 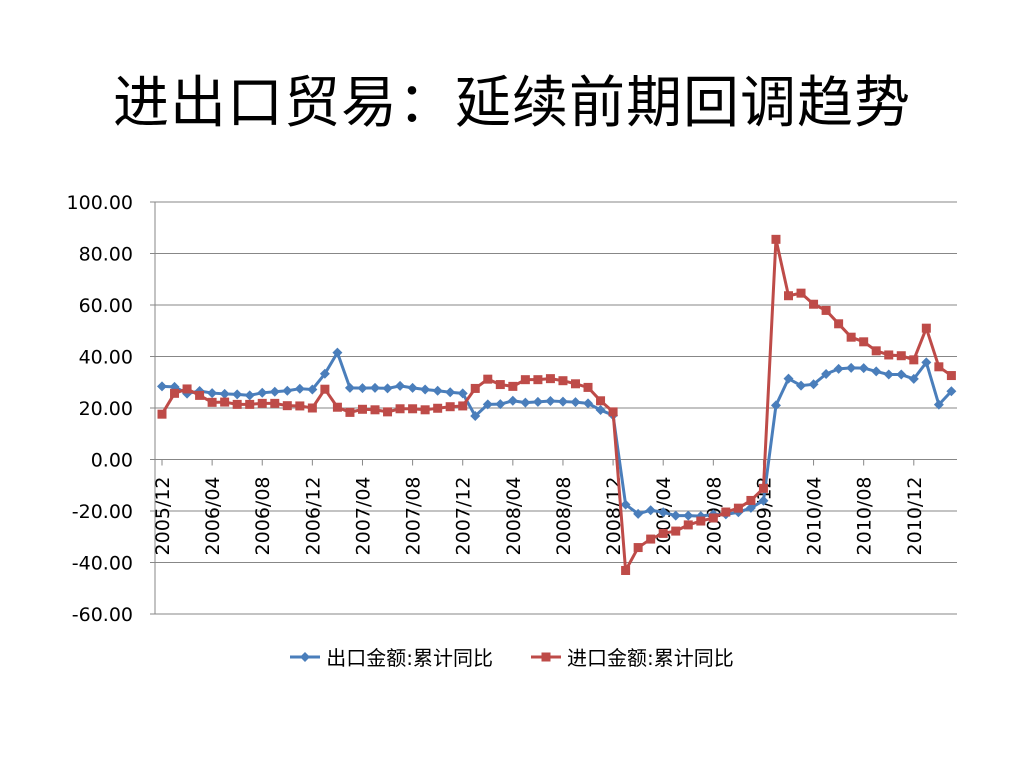 I want to click on legend-key-diamond-icon, so click(x=305, y=656).